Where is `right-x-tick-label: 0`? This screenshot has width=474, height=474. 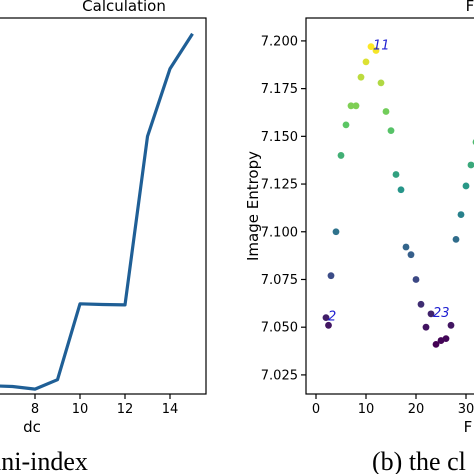
right-x-tick-label: 0 is located at coordinates (316, 409).